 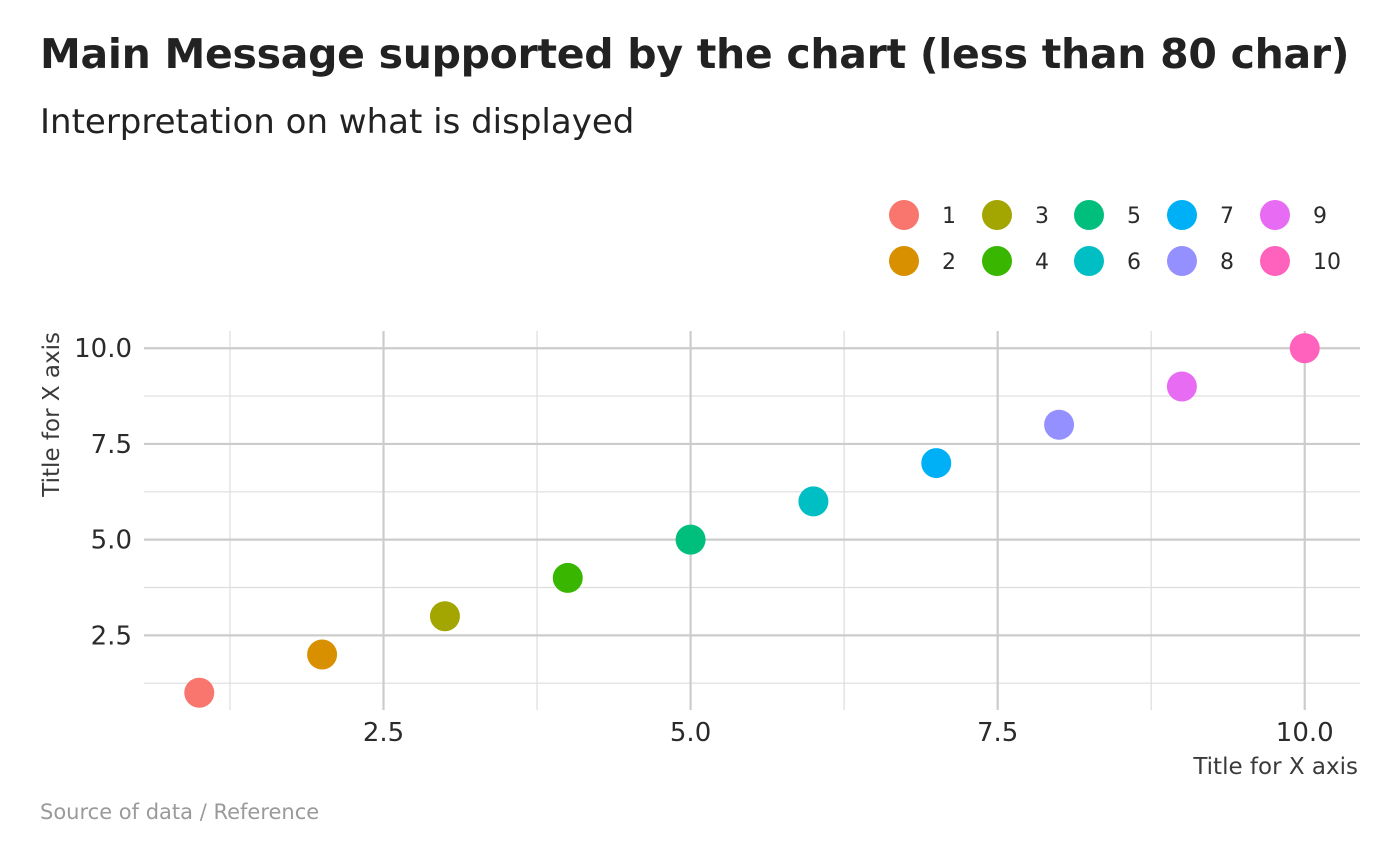 I want to click on legend-label: 9, so click(x=1320, y=216).